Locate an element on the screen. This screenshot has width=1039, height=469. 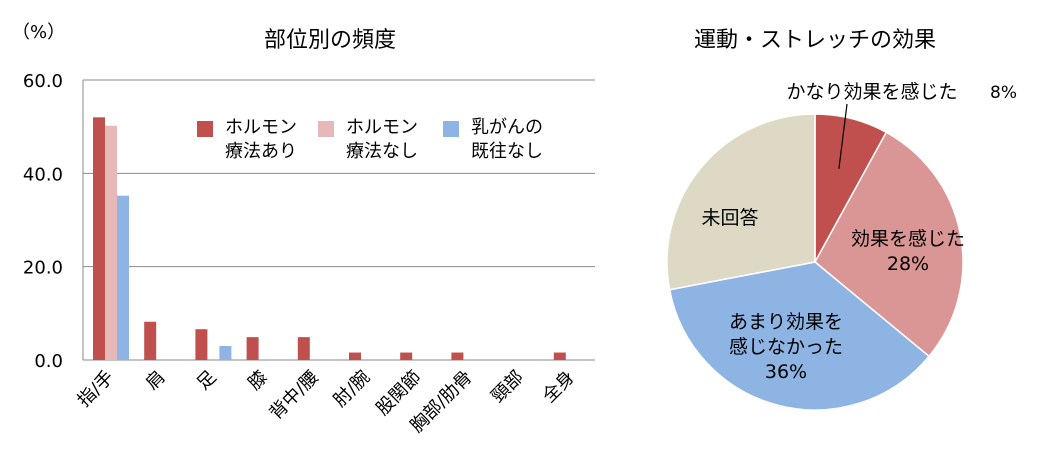
pie-pct: 8% is located at coordinates (1003, 93).